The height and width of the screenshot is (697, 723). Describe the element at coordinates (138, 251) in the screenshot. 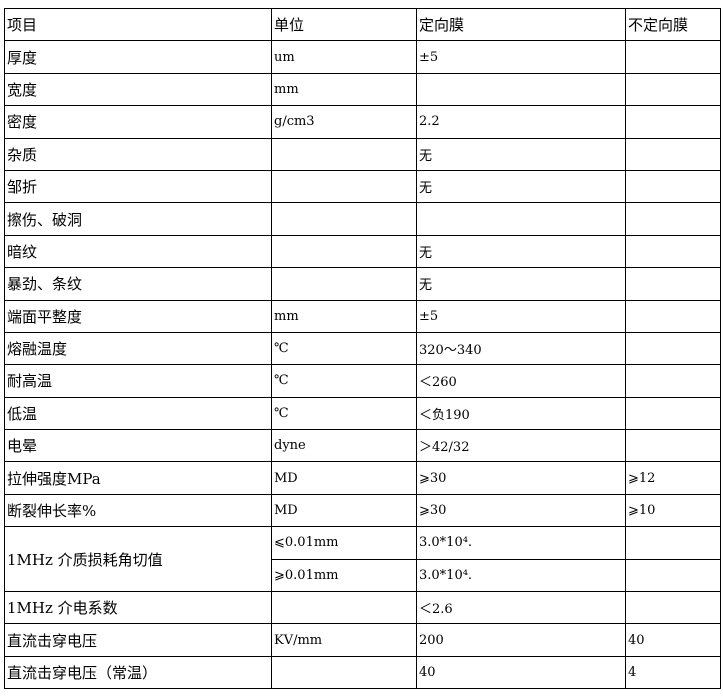

I see `item-cell: 暗纹` at that location.